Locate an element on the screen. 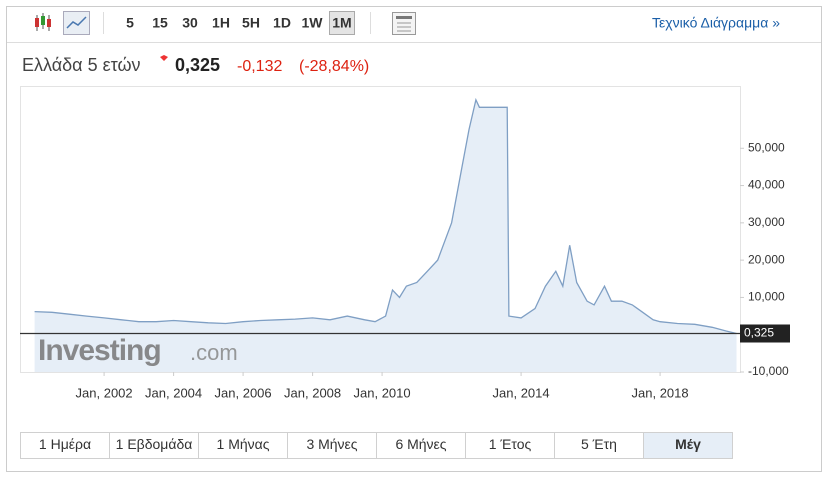  settings-icon is located at coordinates (404, 23).